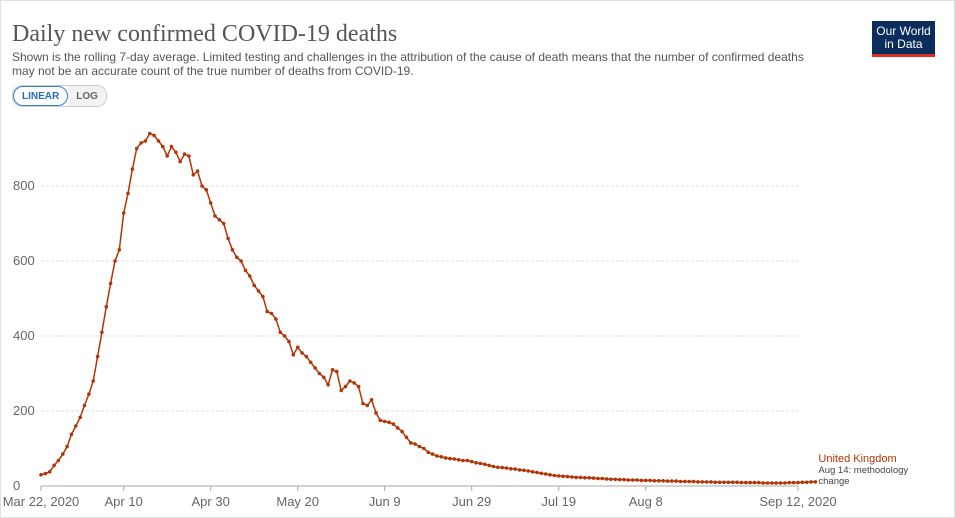 The width and height of the screenshot is (955, 518). What do you see at coordinates (87, 96) in the screenshot?
I see `log-scale-button: LOG` at bounding box center [87, 96].